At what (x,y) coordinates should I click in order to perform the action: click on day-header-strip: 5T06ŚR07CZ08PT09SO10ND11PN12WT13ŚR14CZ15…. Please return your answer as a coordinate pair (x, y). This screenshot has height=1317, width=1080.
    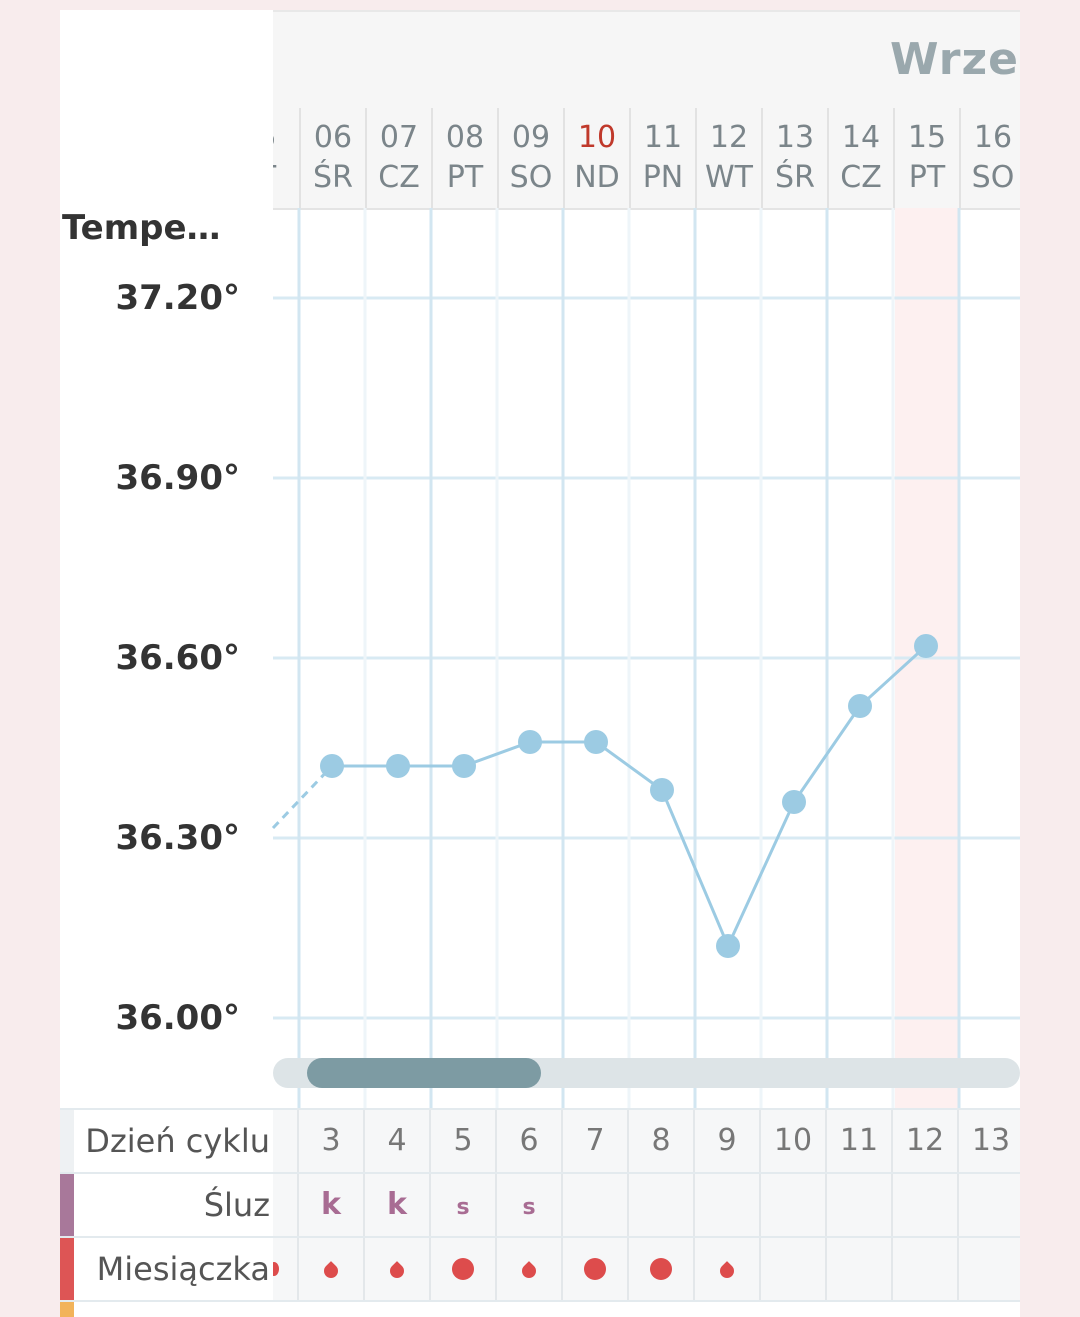
    Looking at the image, I should click on (646, 159).